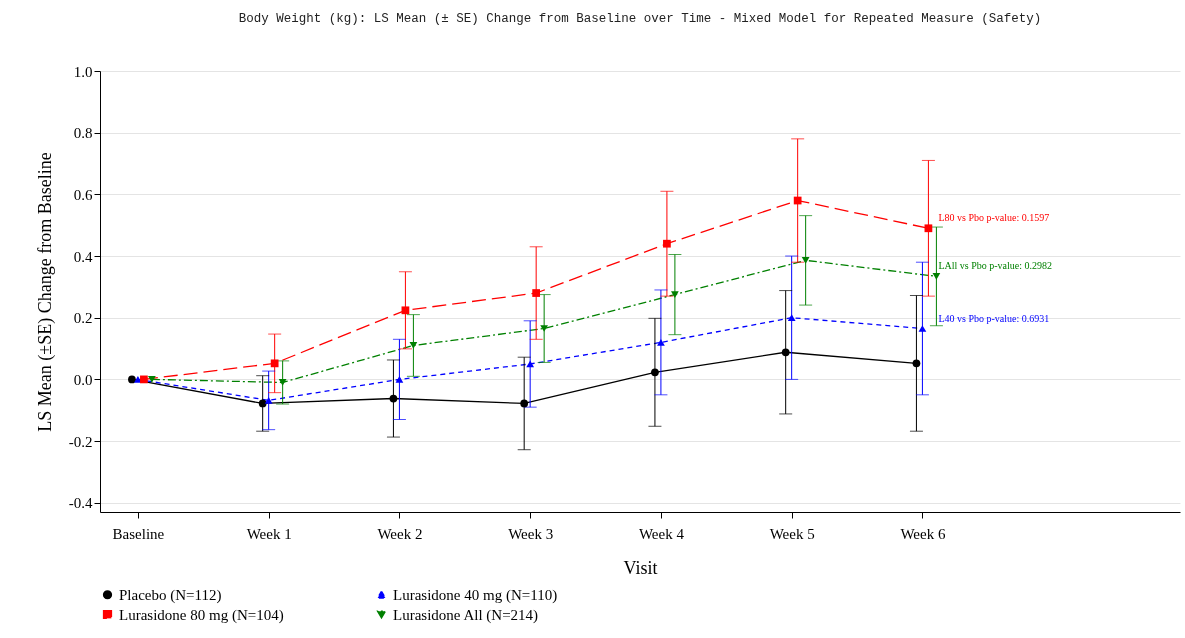 The width and height of the screenshot is (1185, 638). I want to click on x-tick-label: Week 4, so click(661, 533).